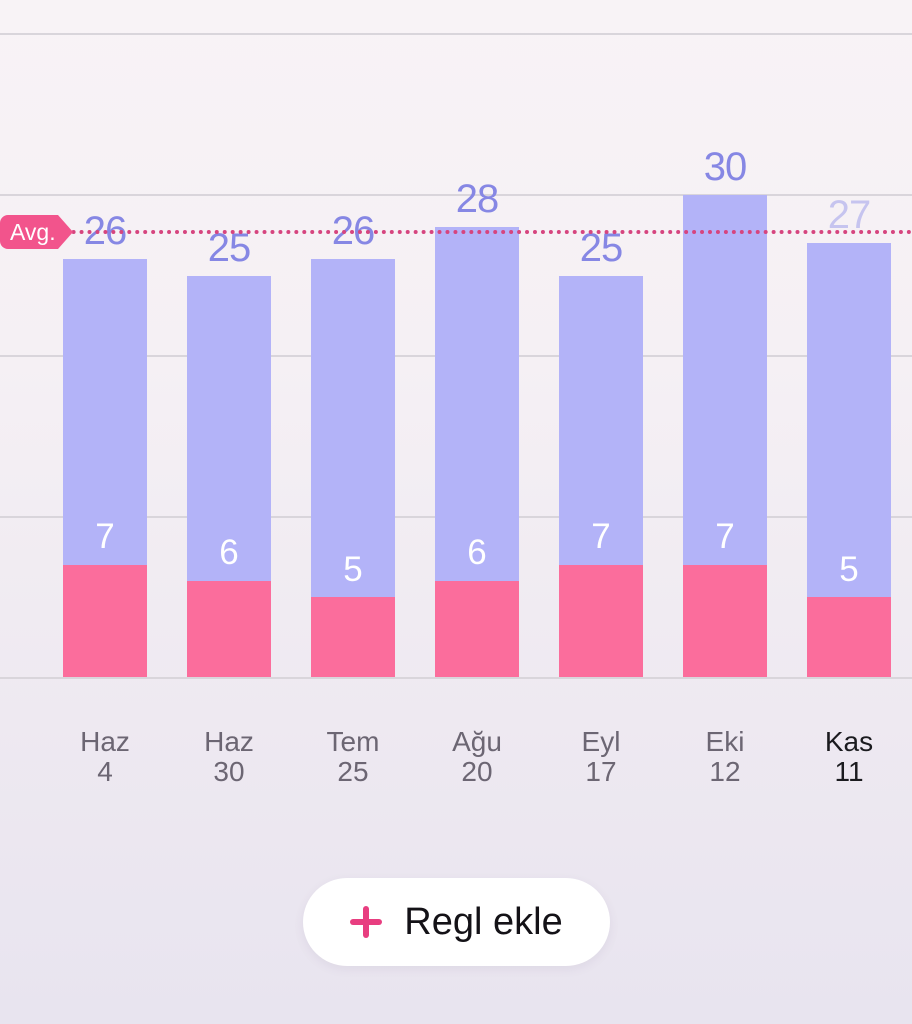 This screenshot has height=1024, width=912. What do you see at coordinates (725, 741) in the screenshot?
I see `x-label-month: Eki` at bounding box center [725, 741].